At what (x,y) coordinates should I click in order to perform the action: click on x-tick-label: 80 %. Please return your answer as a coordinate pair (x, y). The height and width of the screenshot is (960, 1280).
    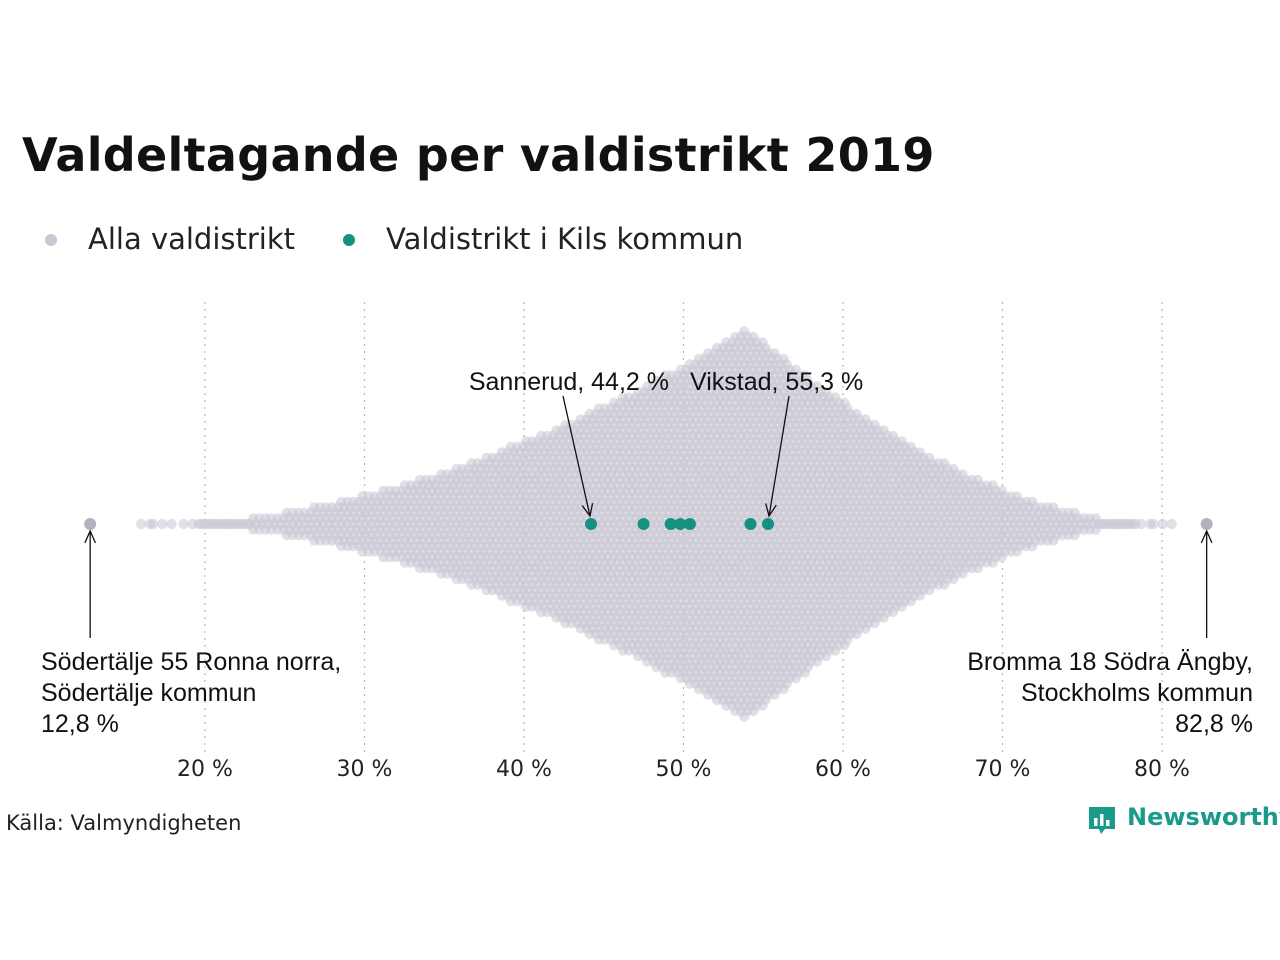
    Looking at the image, I should click on (1162, 769).